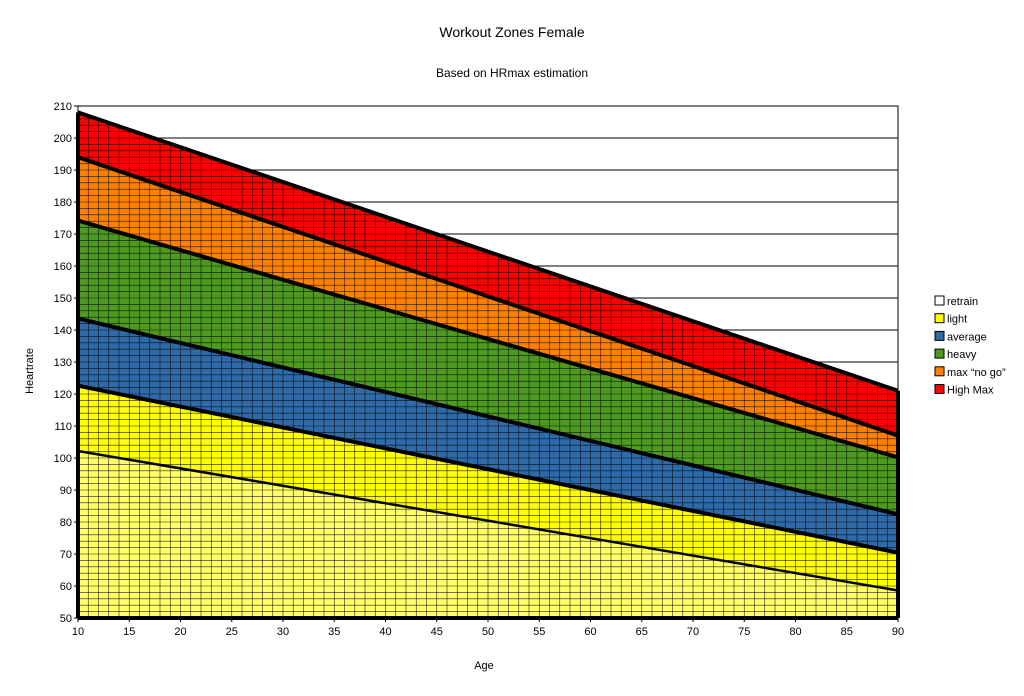  I want to click on y-tick-label-200: 200, so click(63, 139).